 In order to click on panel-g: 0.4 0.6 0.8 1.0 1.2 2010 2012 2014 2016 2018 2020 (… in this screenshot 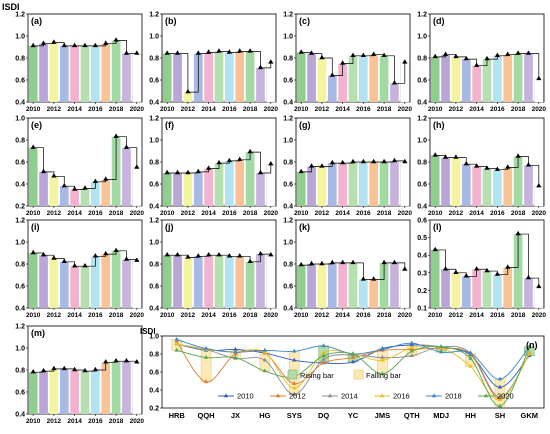, I will do `click(347, 167)`.